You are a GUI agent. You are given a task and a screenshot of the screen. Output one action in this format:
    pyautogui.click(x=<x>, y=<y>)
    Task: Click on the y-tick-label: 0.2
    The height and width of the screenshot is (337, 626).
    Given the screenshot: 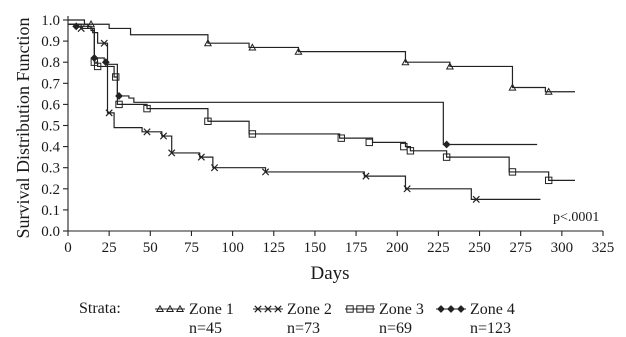 What is the action you would take?
    pyautogui.click(x=50, y=190)
    